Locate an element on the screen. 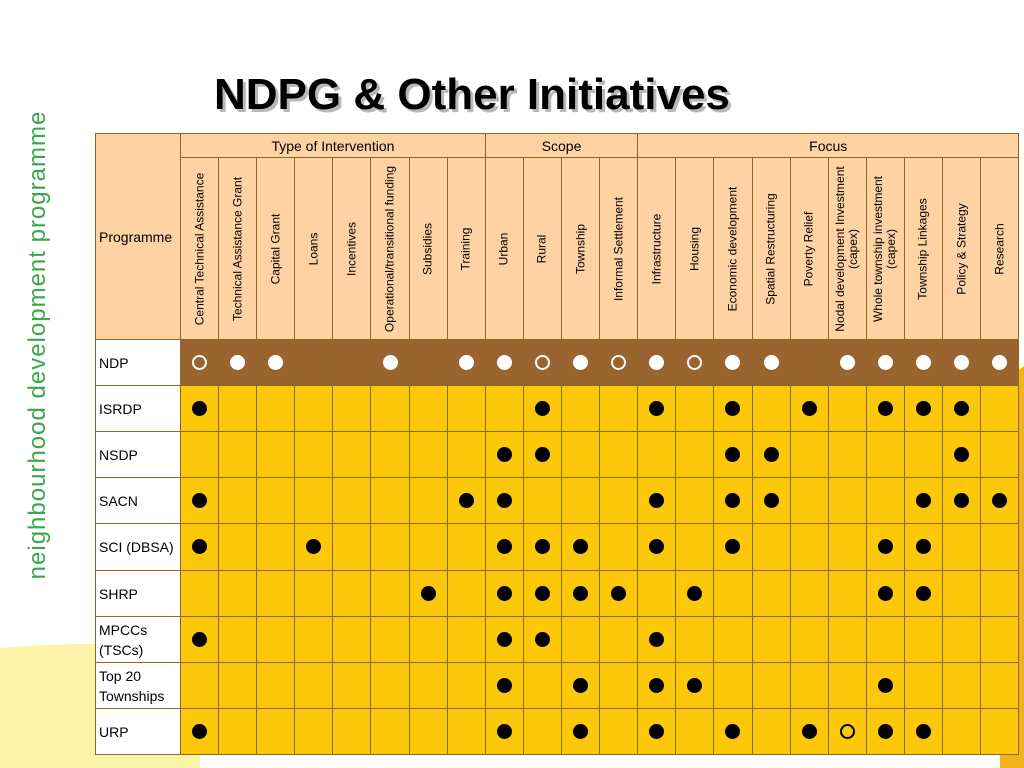 The height and width of the screenshot is (768, 1024). column-header: Operational/transitional funding is located at coordinates (390, 248).